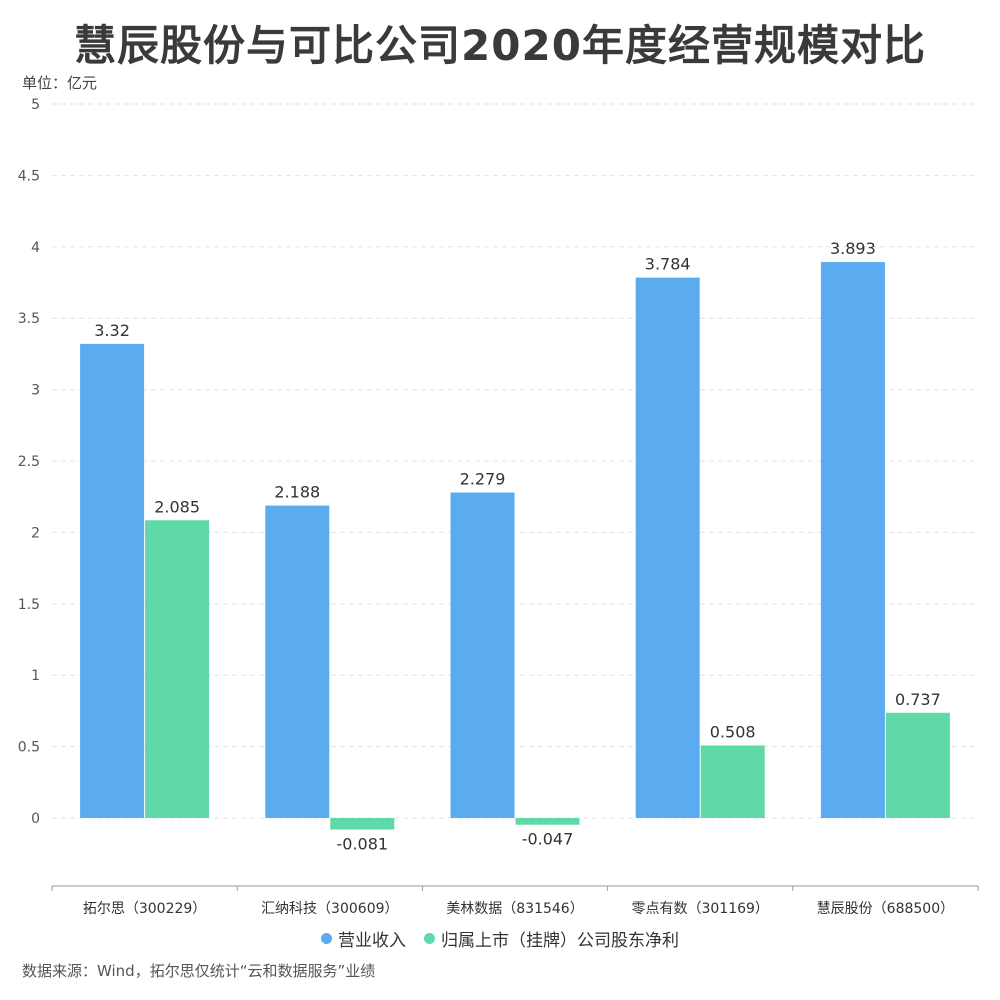 This screenshot has width=1000, height=1000. Describe the element at coordinates (372, 941) in the screenshot. I see `legend-label-revenue: 营业收入` at that location.